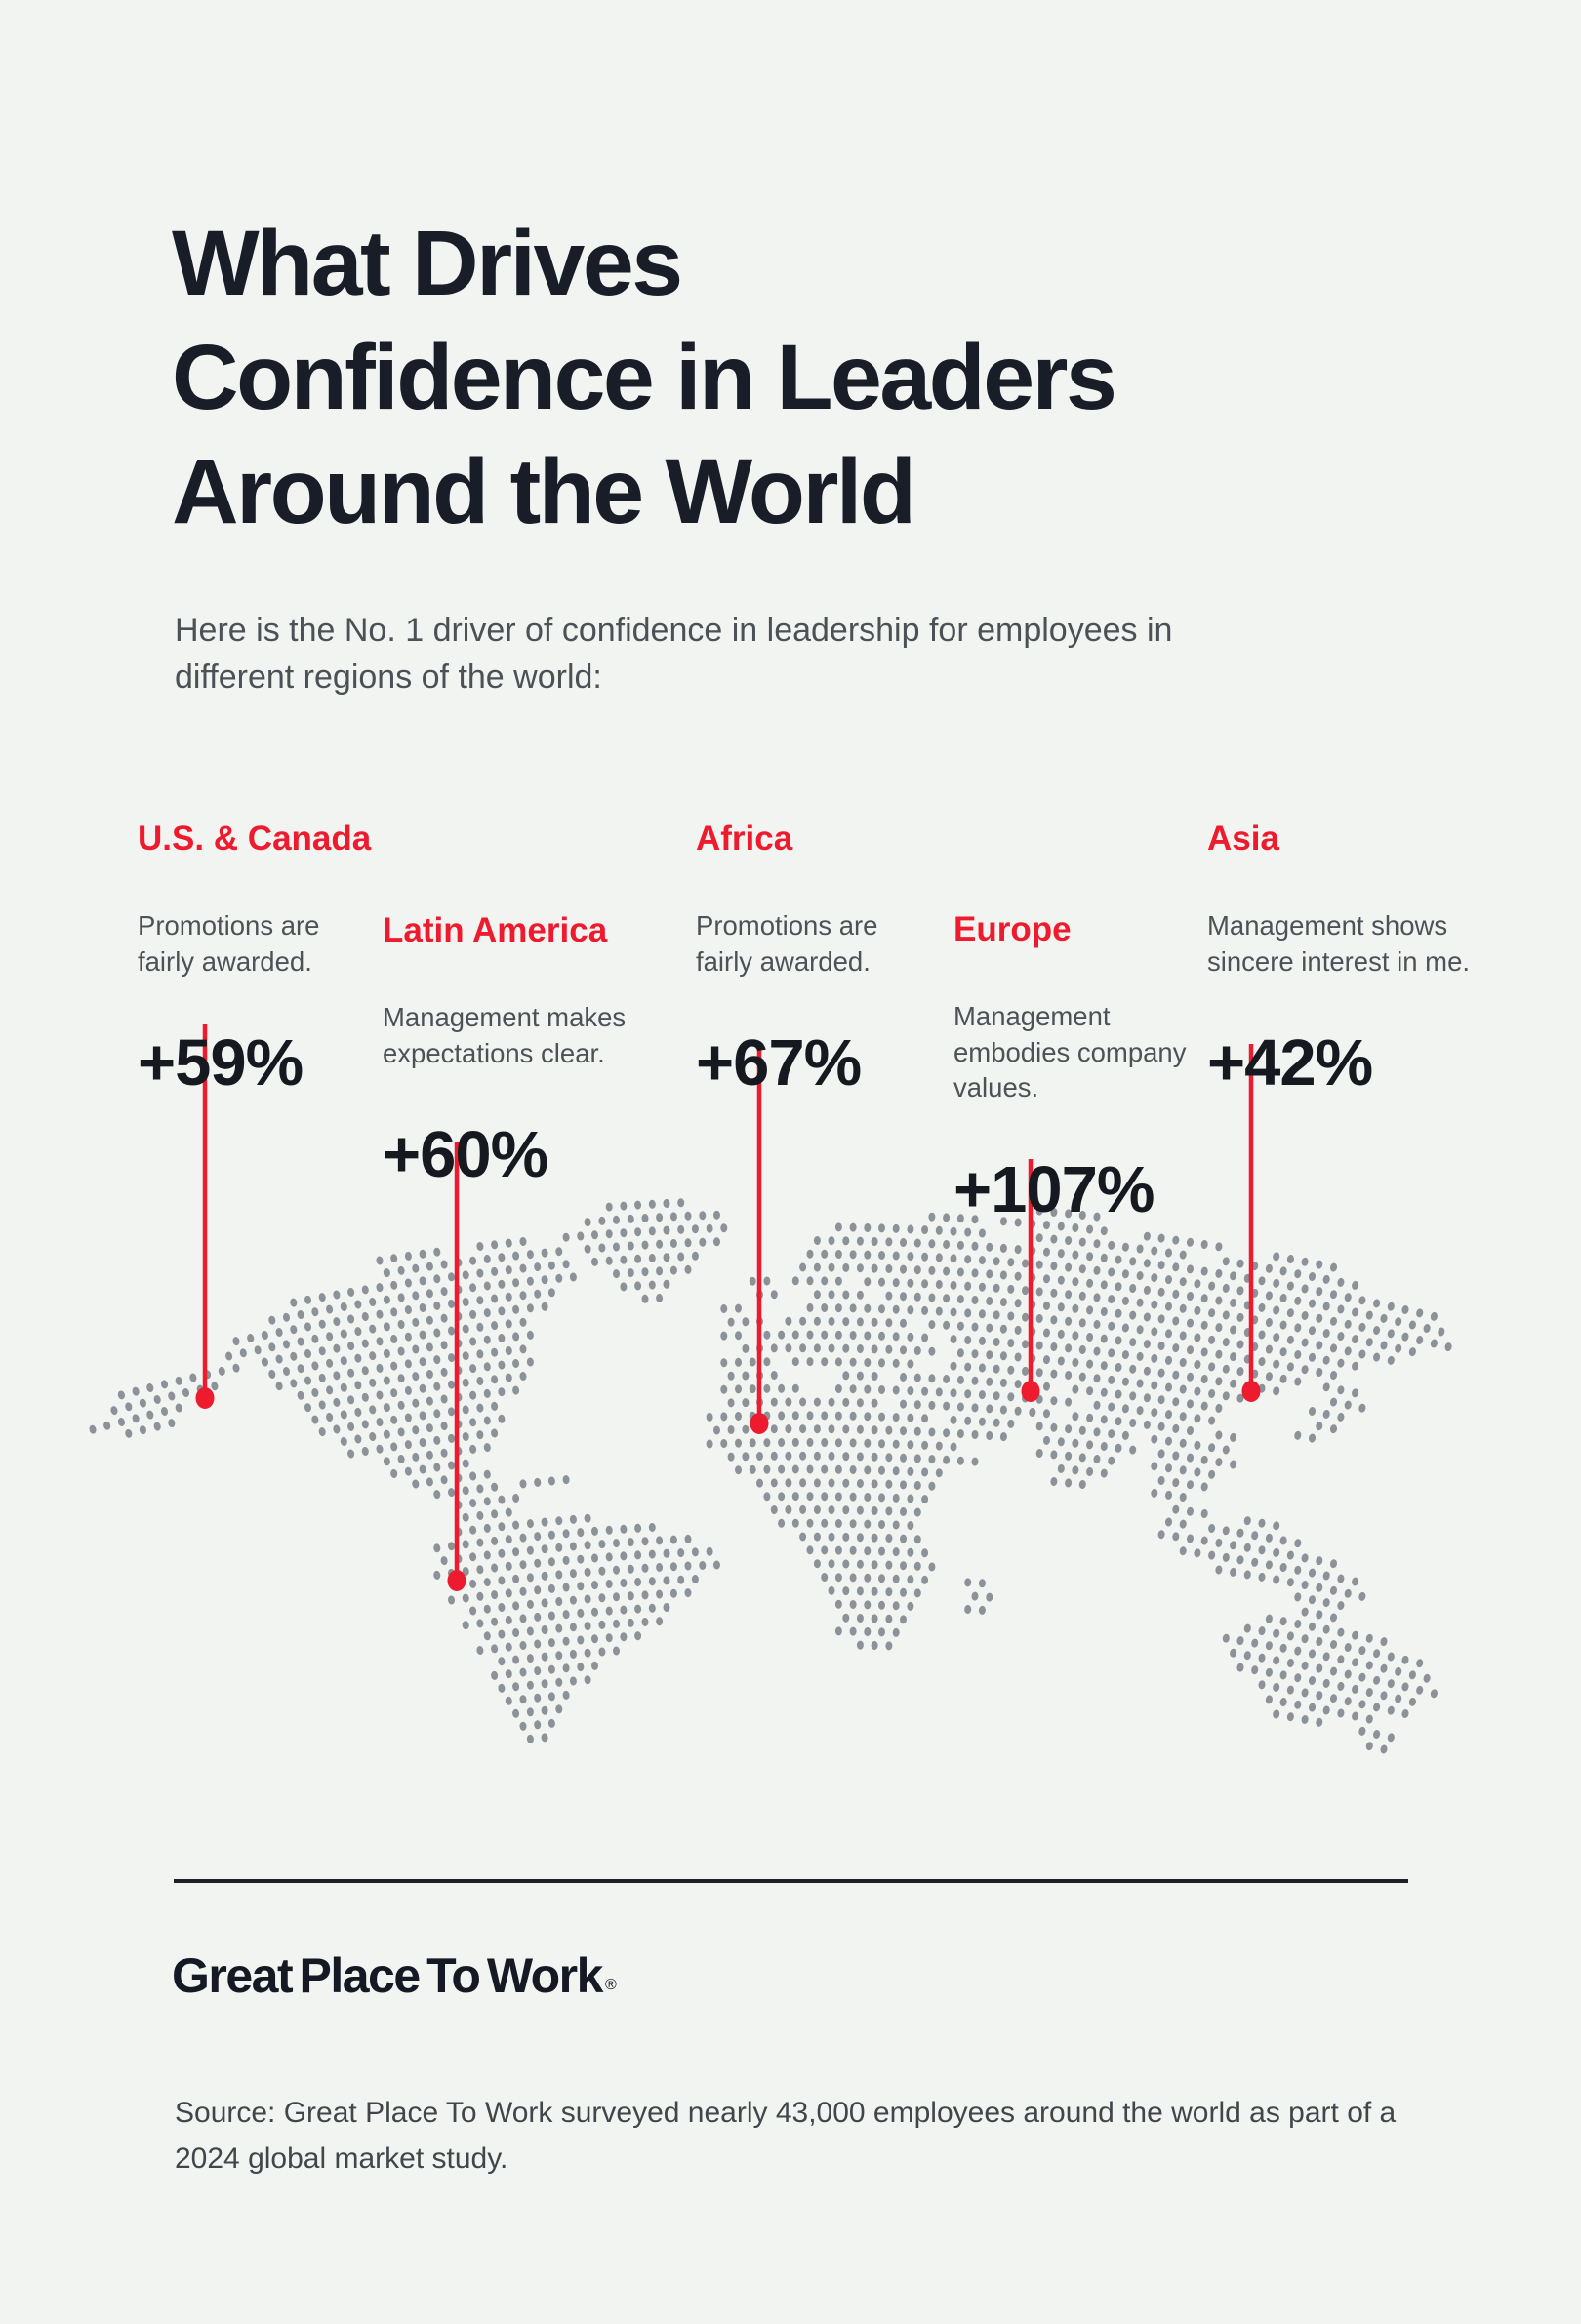  I want to click on region-name: U.S. & Canada, so click(255, 839).